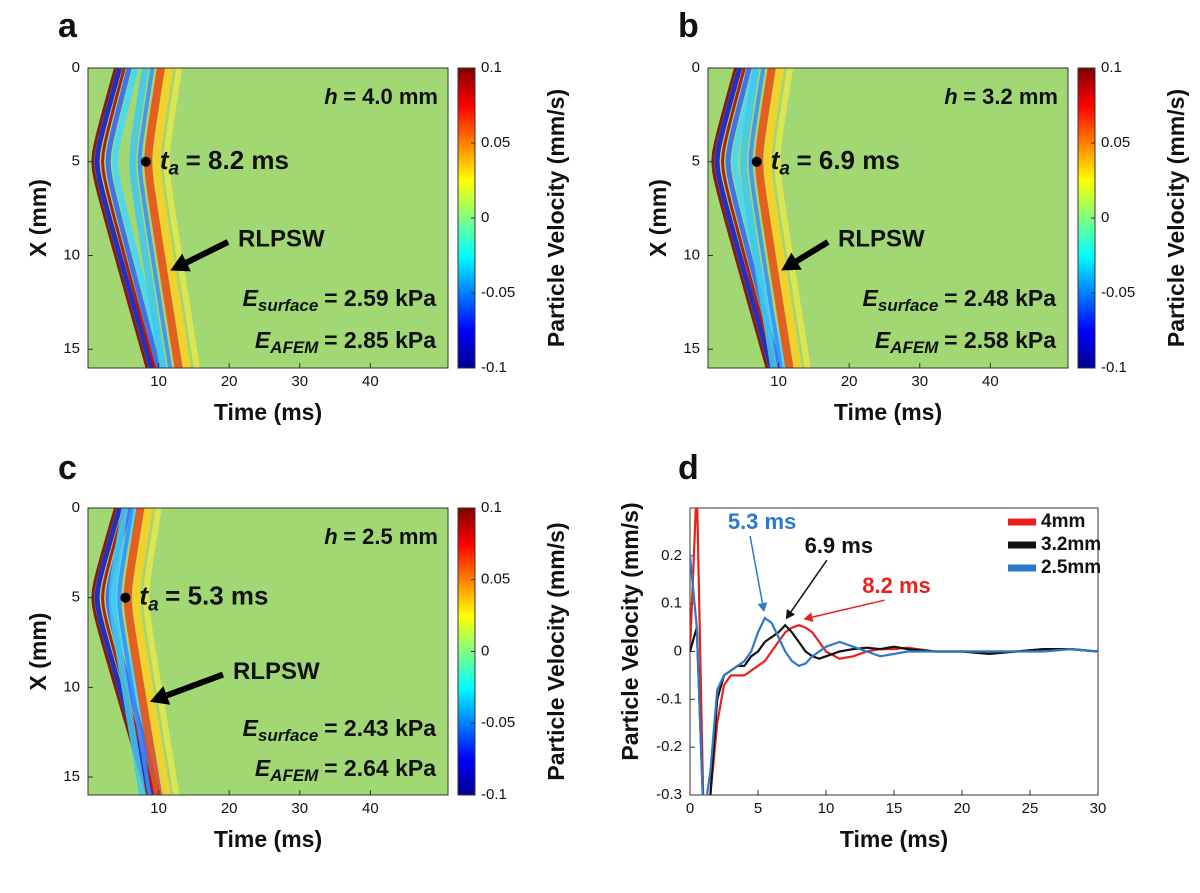  What do you see at coordinates (165, 160) in the screenshot?
I see `arrival-label-part: t` at bounding box center [165, 160].